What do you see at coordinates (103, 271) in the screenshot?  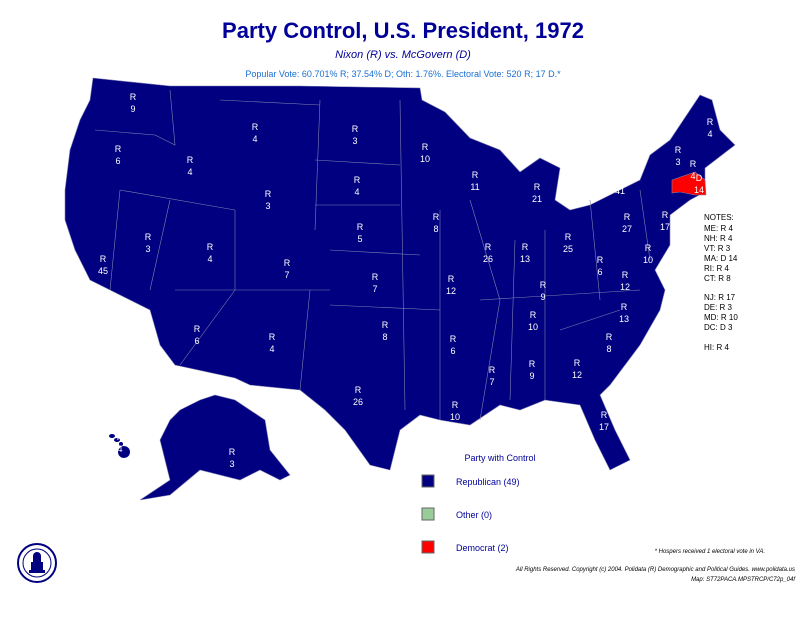 I see `state-votes: 45` at bounding box center [103, 271].